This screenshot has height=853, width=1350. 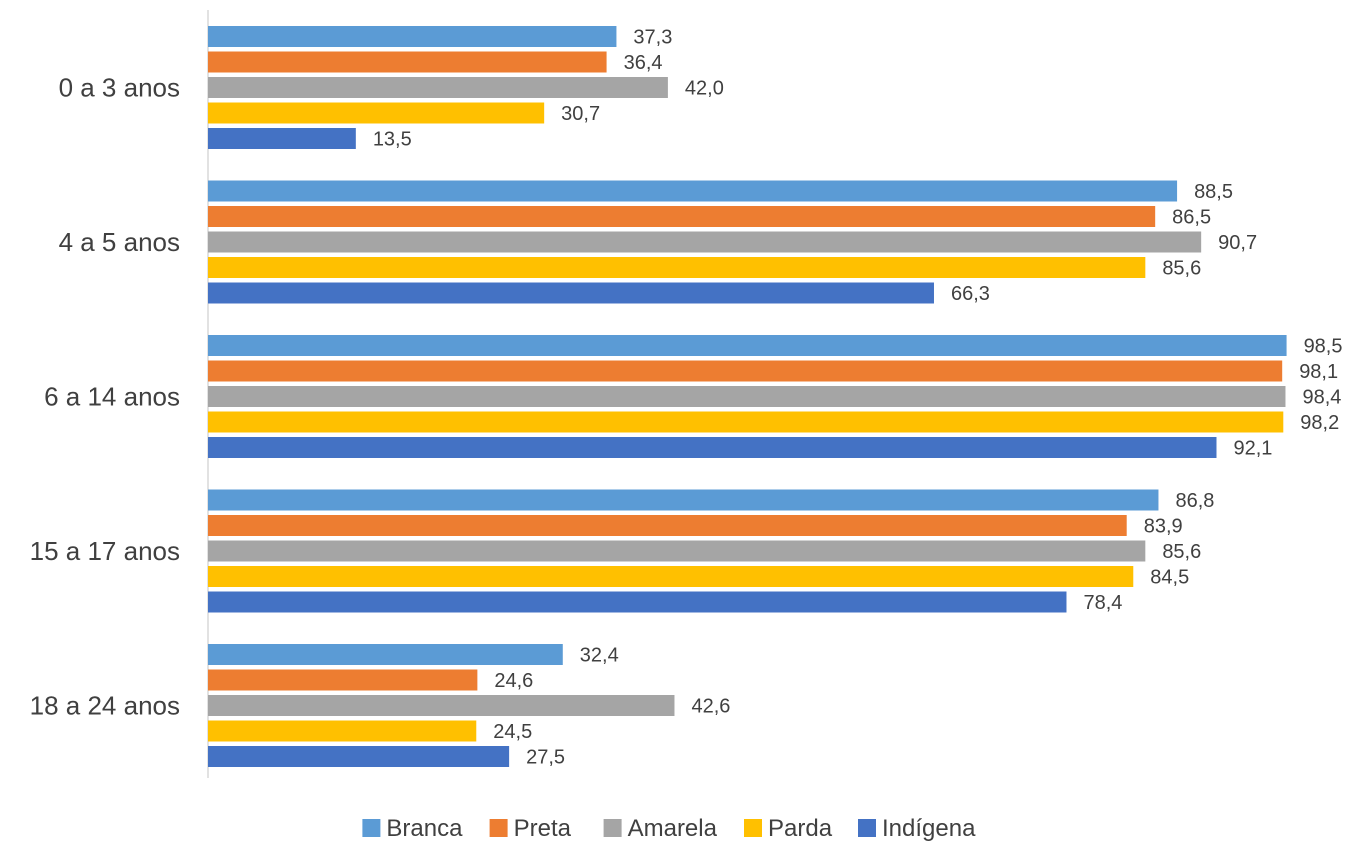 What do you see at coordinates (441, 705) in the screenshot?
I see `bar-amarela-18-a-24-anos` at bounding box center [441, 705].